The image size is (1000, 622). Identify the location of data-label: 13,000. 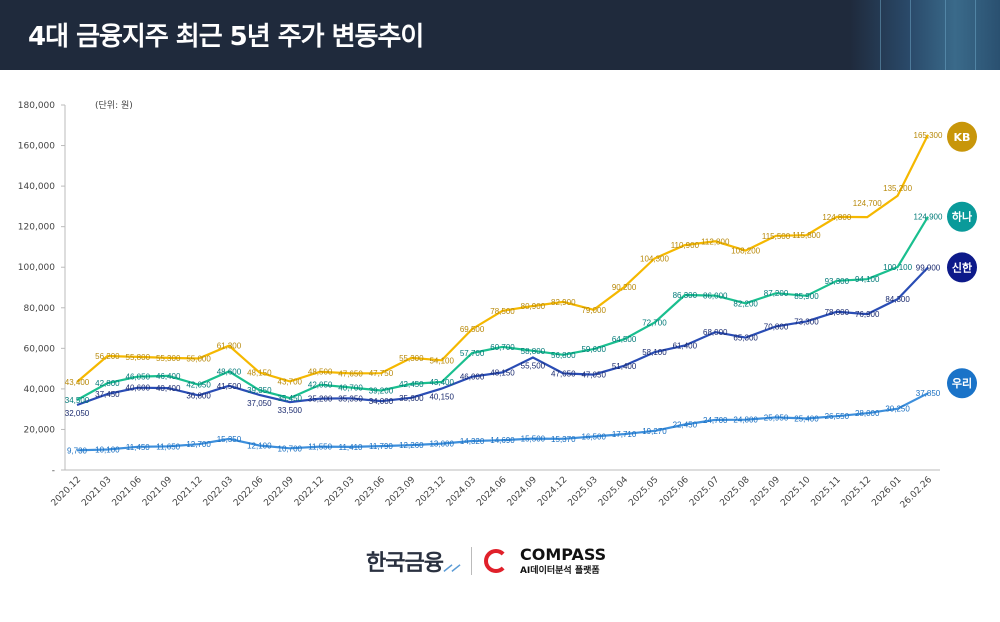
(441, 444).